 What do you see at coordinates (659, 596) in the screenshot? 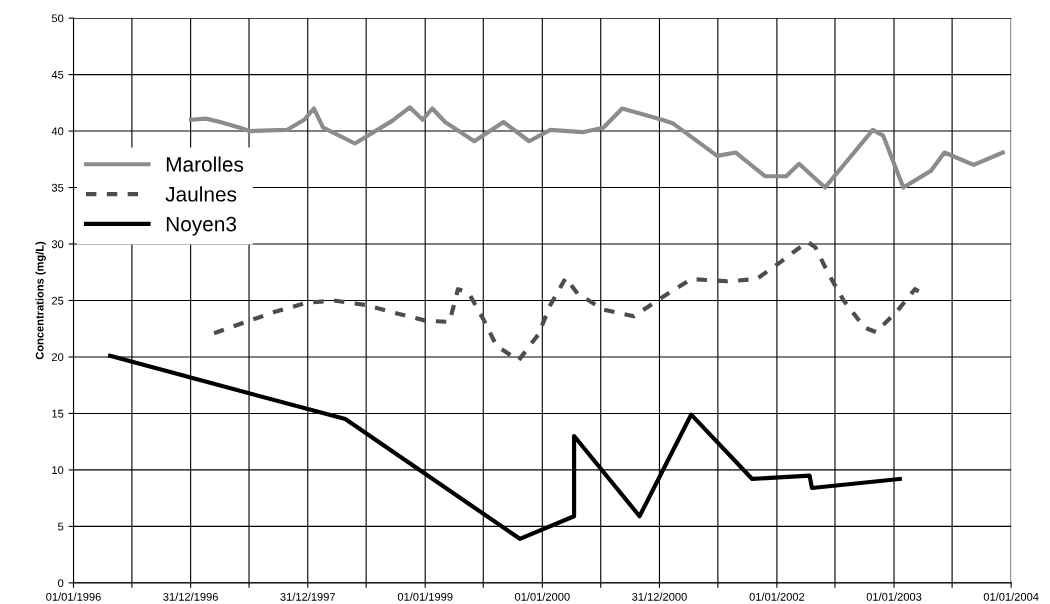
I see `x-tick-label: 31/12/2000` at bounding box center [659, 596].